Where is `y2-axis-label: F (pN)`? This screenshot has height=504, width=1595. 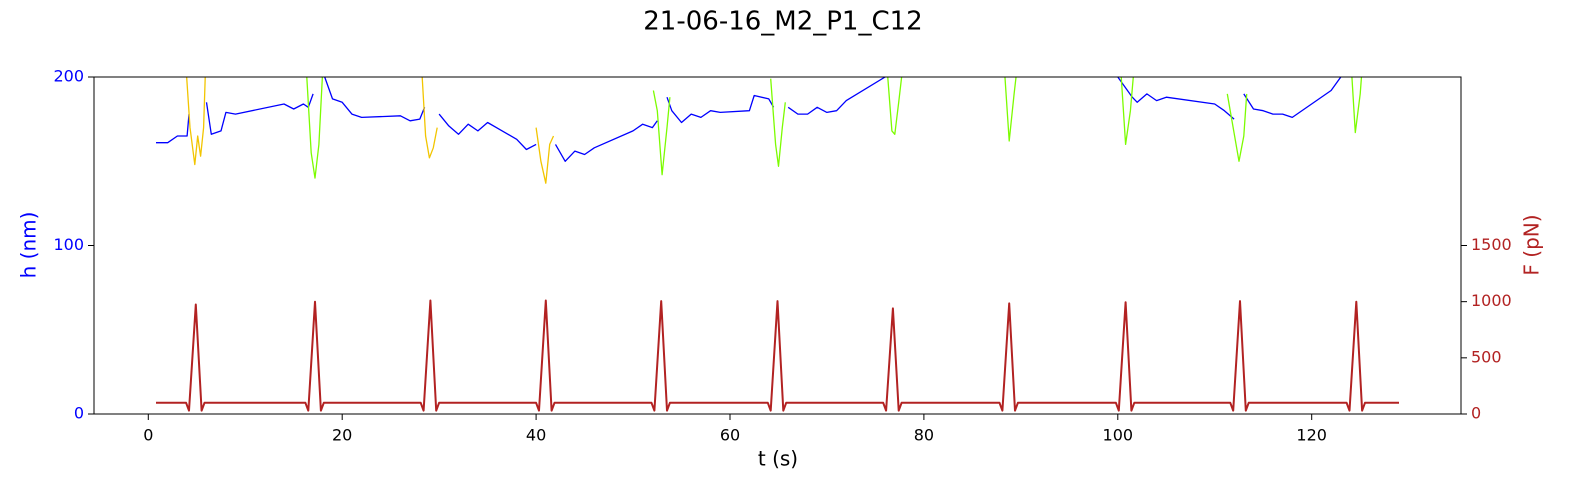
y2-axis-label: F (pN) is located at coordinates (1532, 244).